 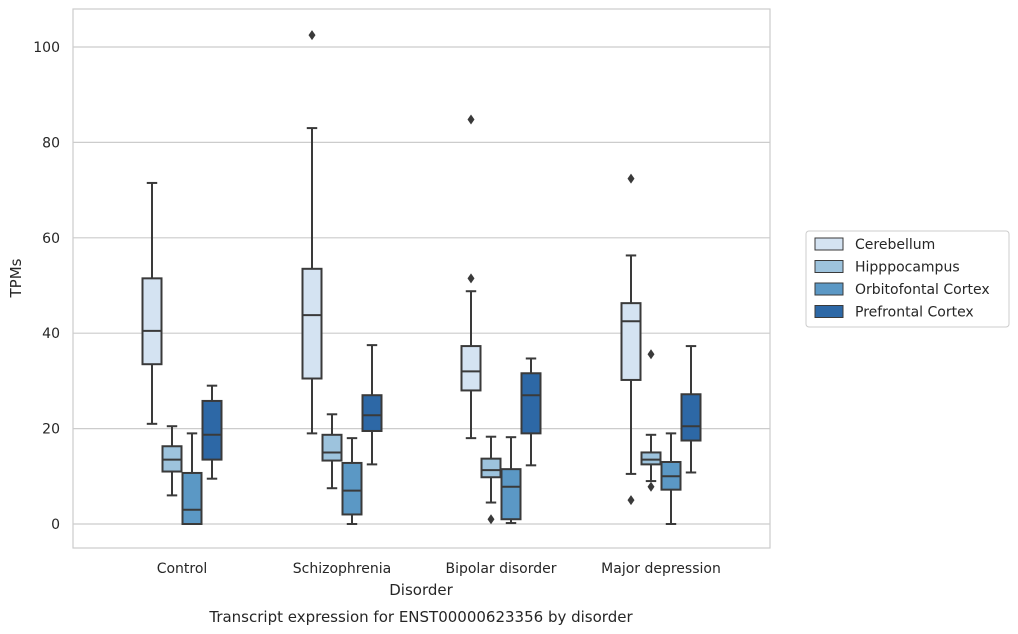 I want to click on legend-label: Prefrontal Cortex, so click(x=914, y=313).